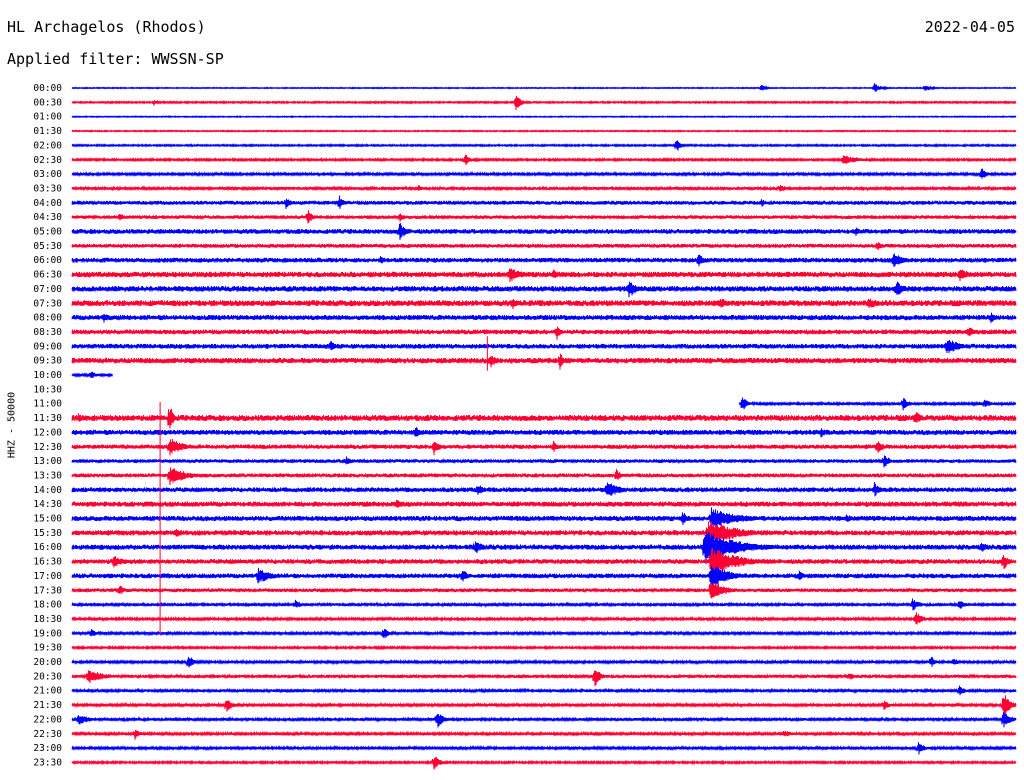  Describe the element at coordinates (47, 361) in the screenshot. I see `row-time-label: 09:30` at that location.